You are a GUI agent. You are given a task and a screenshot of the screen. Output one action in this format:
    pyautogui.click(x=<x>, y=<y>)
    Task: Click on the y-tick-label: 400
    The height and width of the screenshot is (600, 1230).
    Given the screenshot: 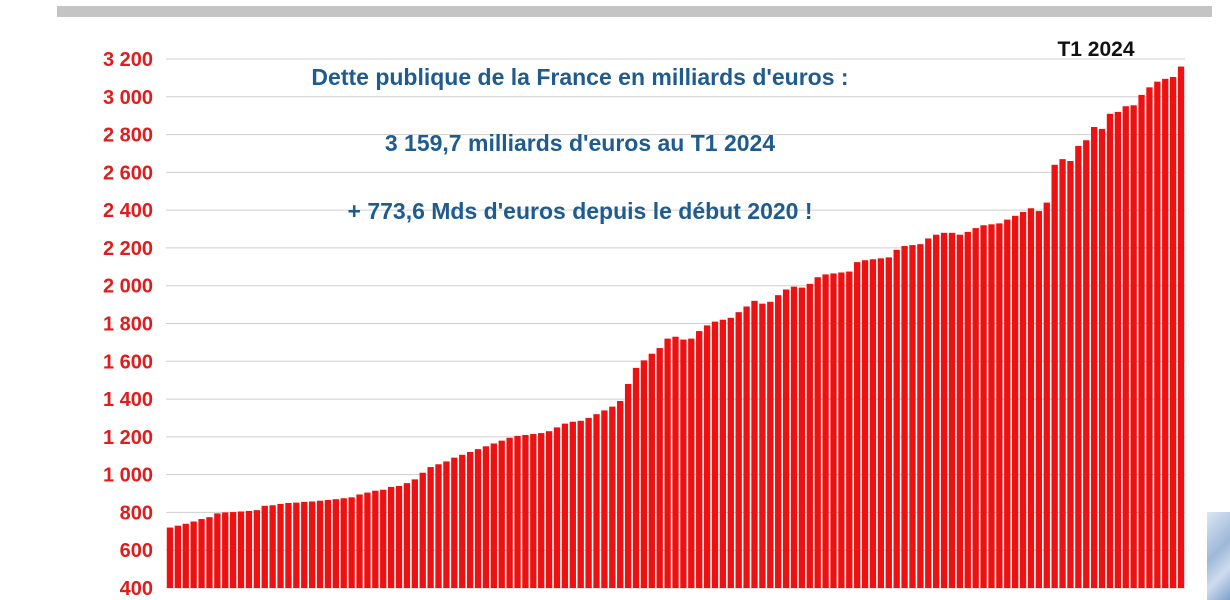 What is the action you would take?
    pyautogui.click(x=136, y=589)
    